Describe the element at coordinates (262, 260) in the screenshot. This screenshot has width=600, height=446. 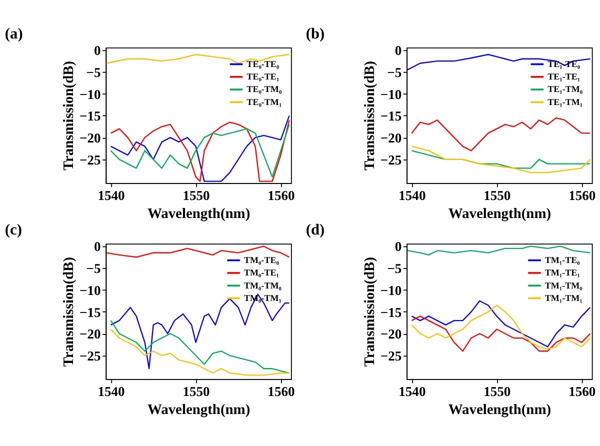
I see `legend-label: TM₀-TE₀` at that location.